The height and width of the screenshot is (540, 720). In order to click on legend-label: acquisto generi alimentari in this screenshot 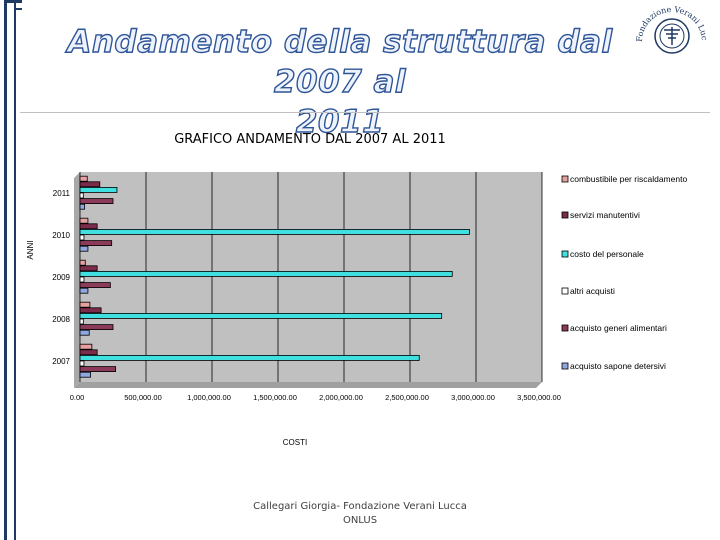, I will do `click(618, 328)`.